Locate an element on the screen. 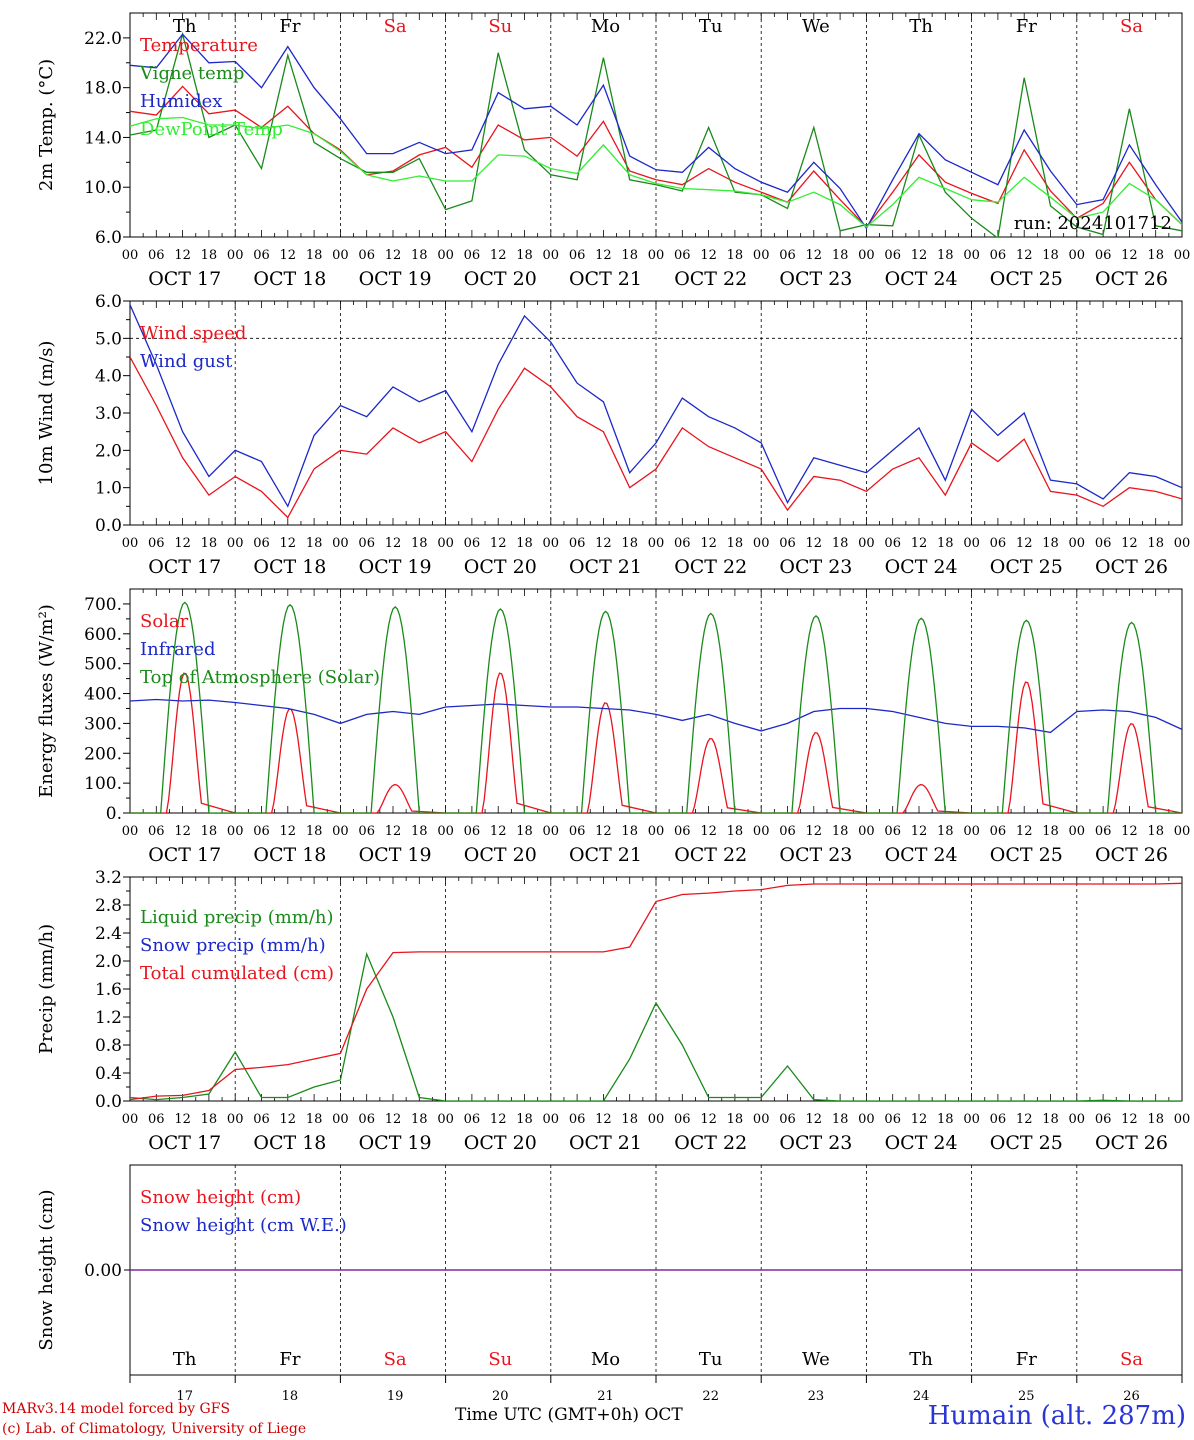  weekday-label: We is located at coordinates (816, 1359).